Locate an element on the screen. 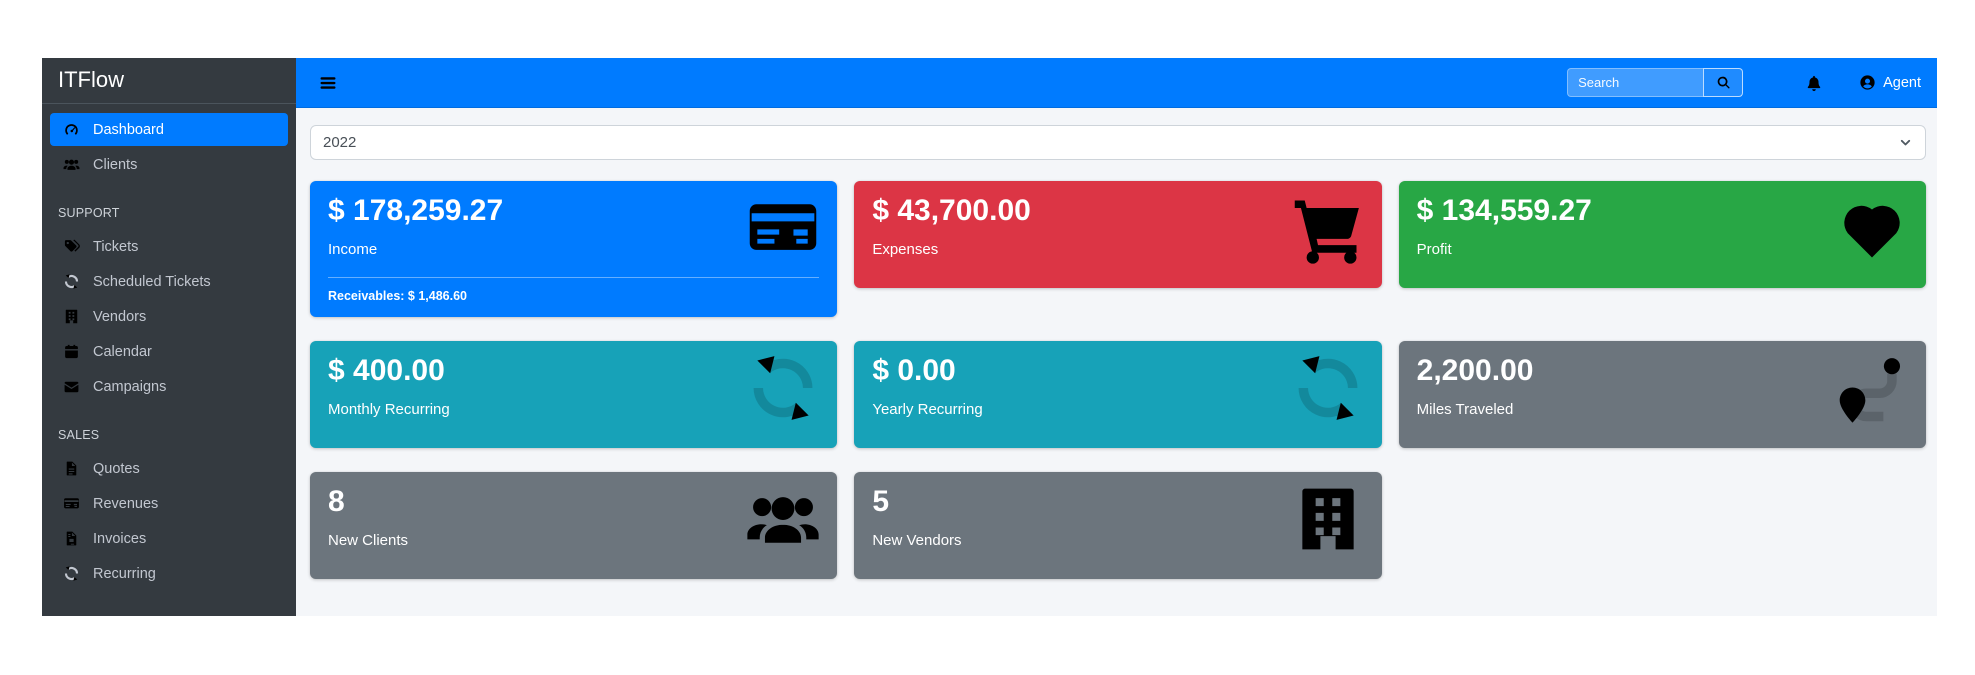 Image resolution: width=1975 pixels, height=675 pixels. sidebar-item-label: Quotes is located at coordinates (116, 468).